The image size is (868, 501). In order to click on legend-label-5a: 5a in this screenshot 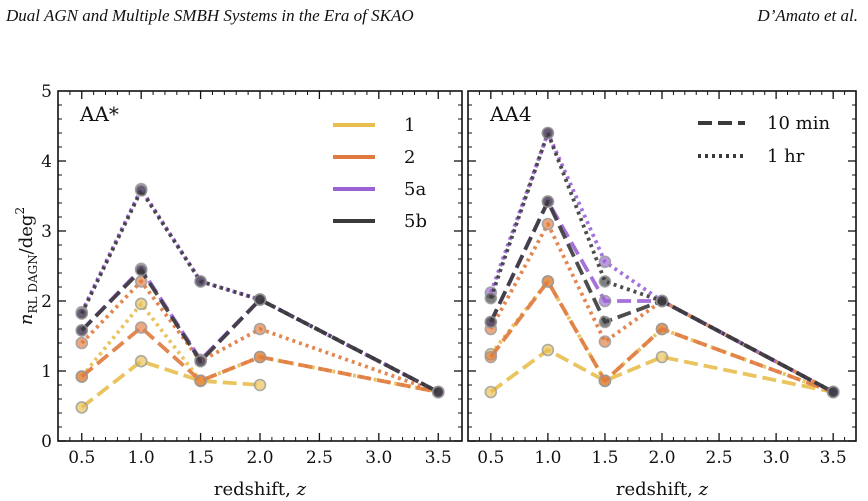, I will do `click(415, 189)`.